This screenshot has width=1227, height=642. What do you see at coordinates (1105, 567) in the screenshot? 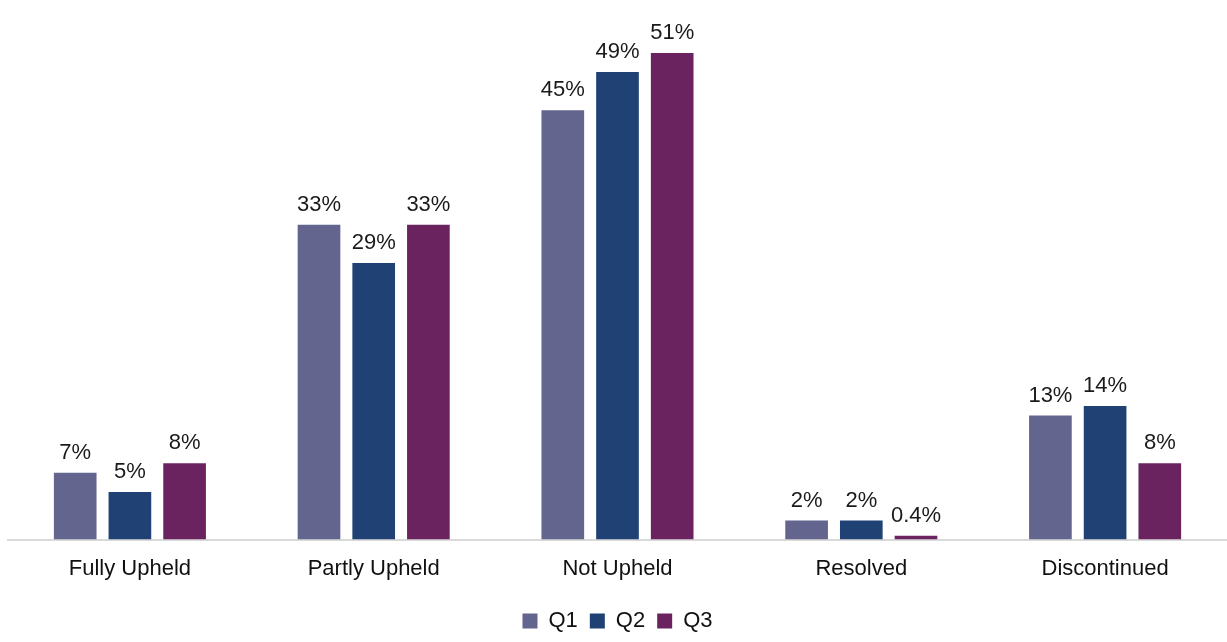
I see `x-tick-label: Discontinued` at bounding box center [1105, 567].